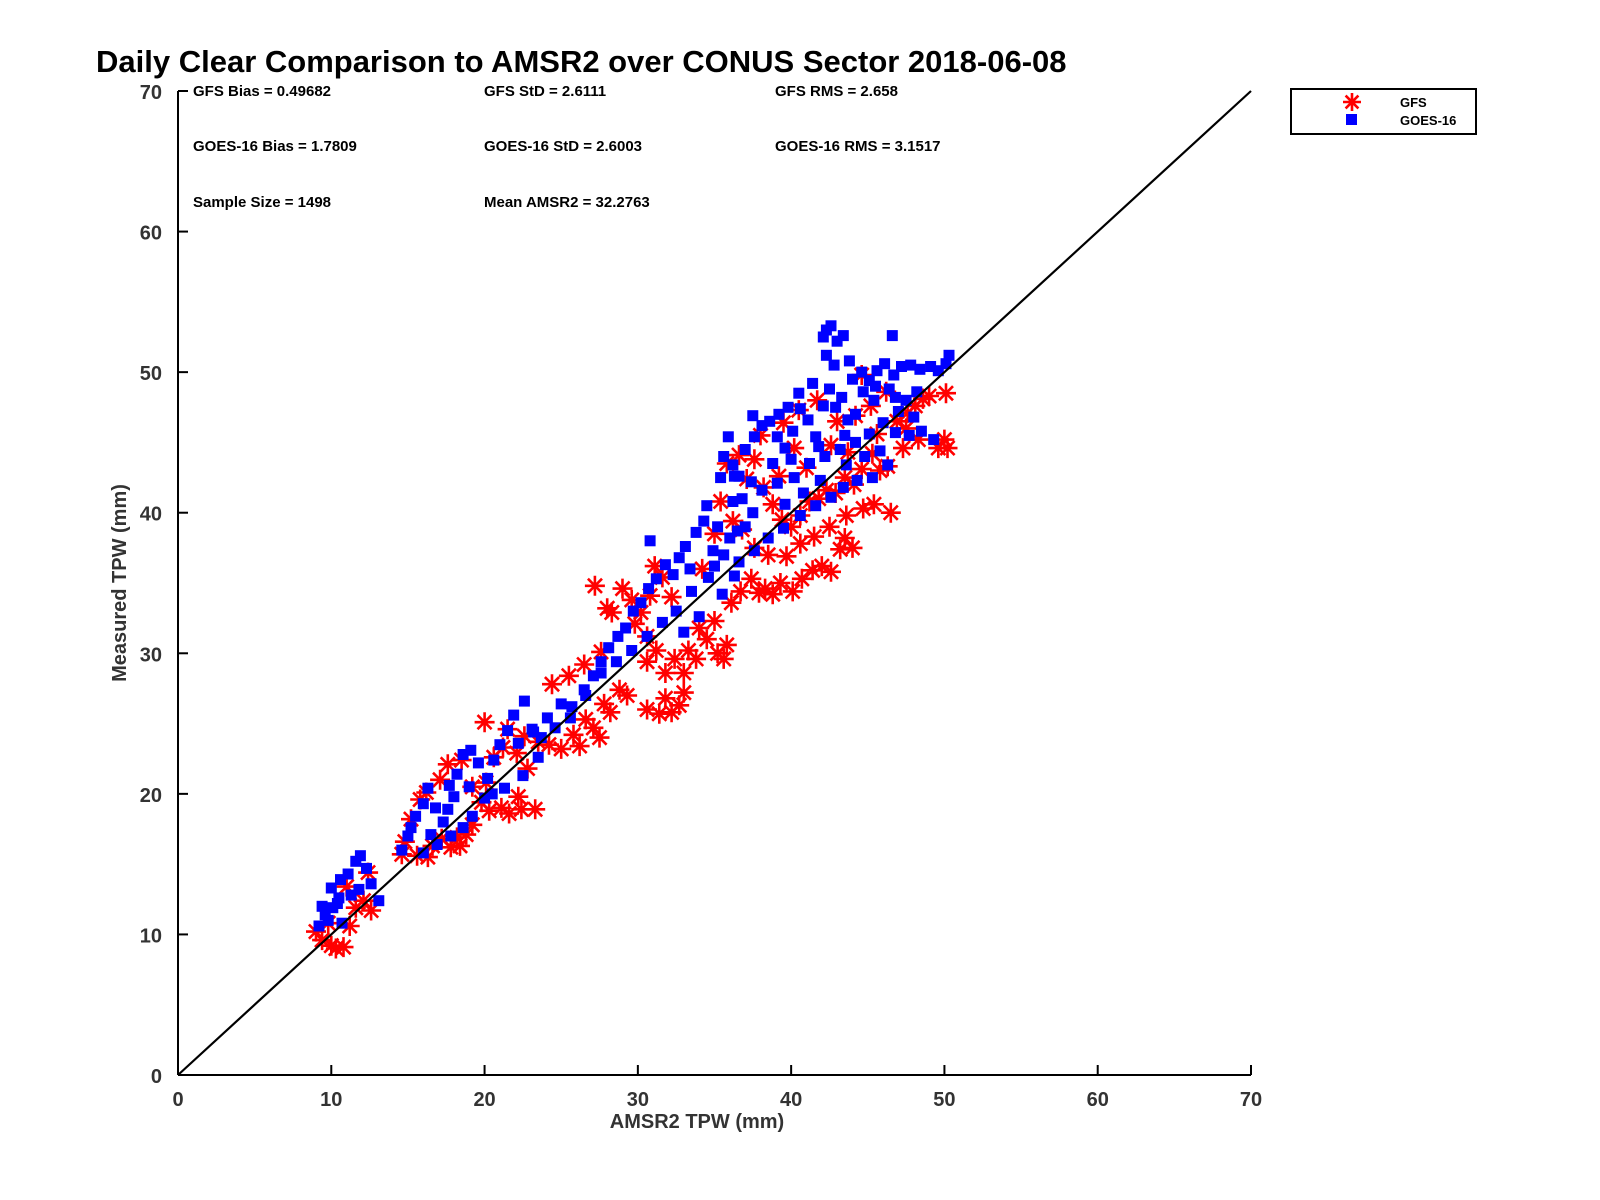 The image size is (1600, 1200). Describe the element at coordinates (151, 655) in the screenshot. I see `y-tick-label: 30` at that location.